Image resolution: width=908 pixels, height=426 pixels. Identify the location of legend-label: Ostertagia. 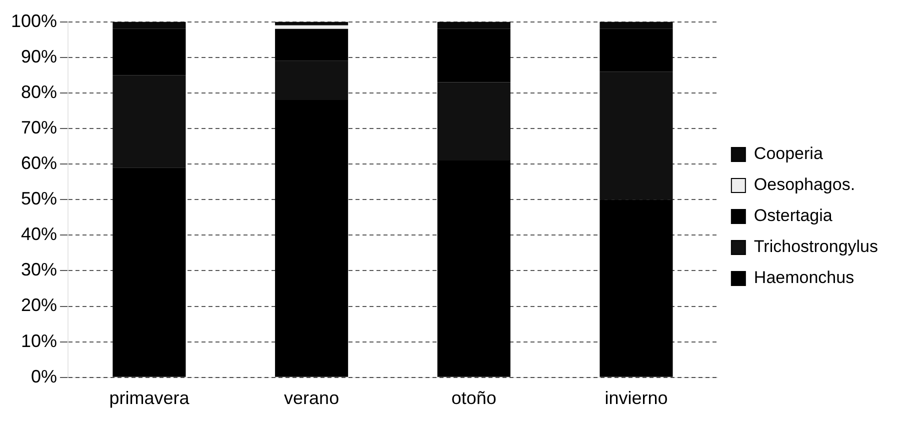
(793, 216).